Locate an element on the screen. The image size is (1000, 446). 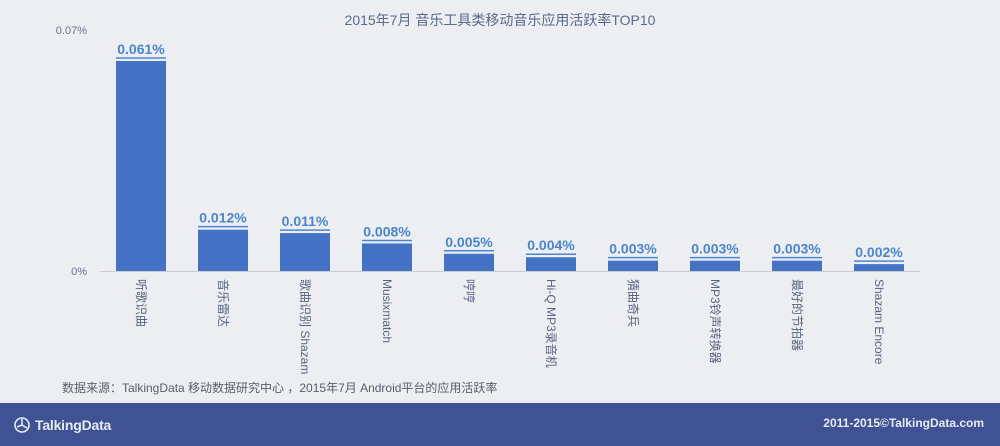
copyright-text: 2011-2015©TalkingData.com is located at coordinates (903, 423).